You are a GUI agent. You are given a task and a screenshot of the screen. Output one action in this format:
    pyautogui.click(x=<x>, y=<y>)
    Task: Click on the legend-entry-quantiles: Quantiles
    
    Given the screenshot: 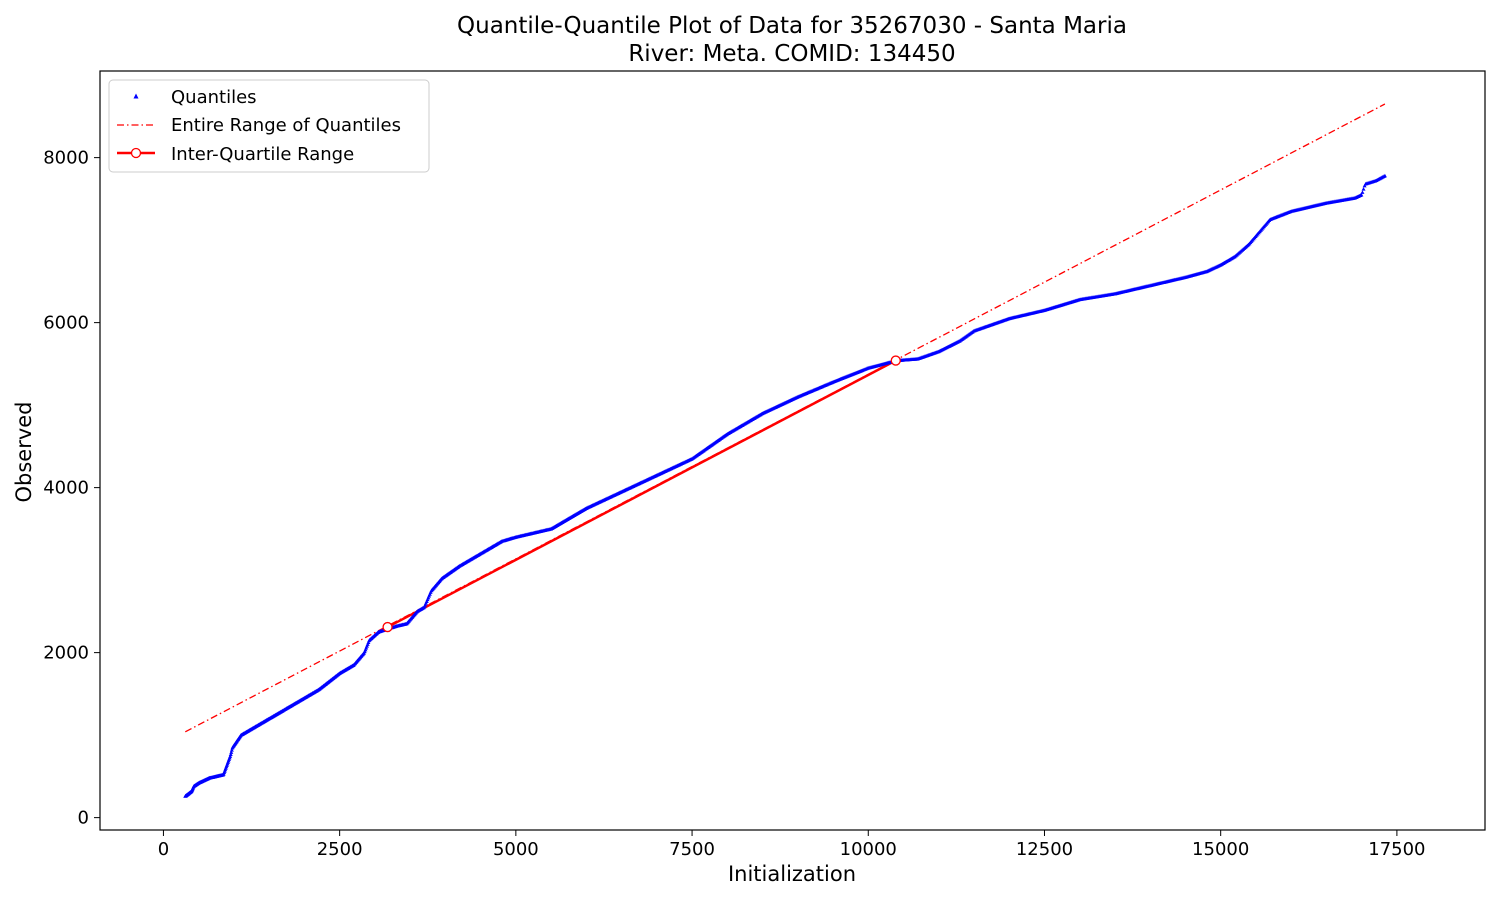 What is the action you would take?
    pyautogui.click(x=195, y=97)
    